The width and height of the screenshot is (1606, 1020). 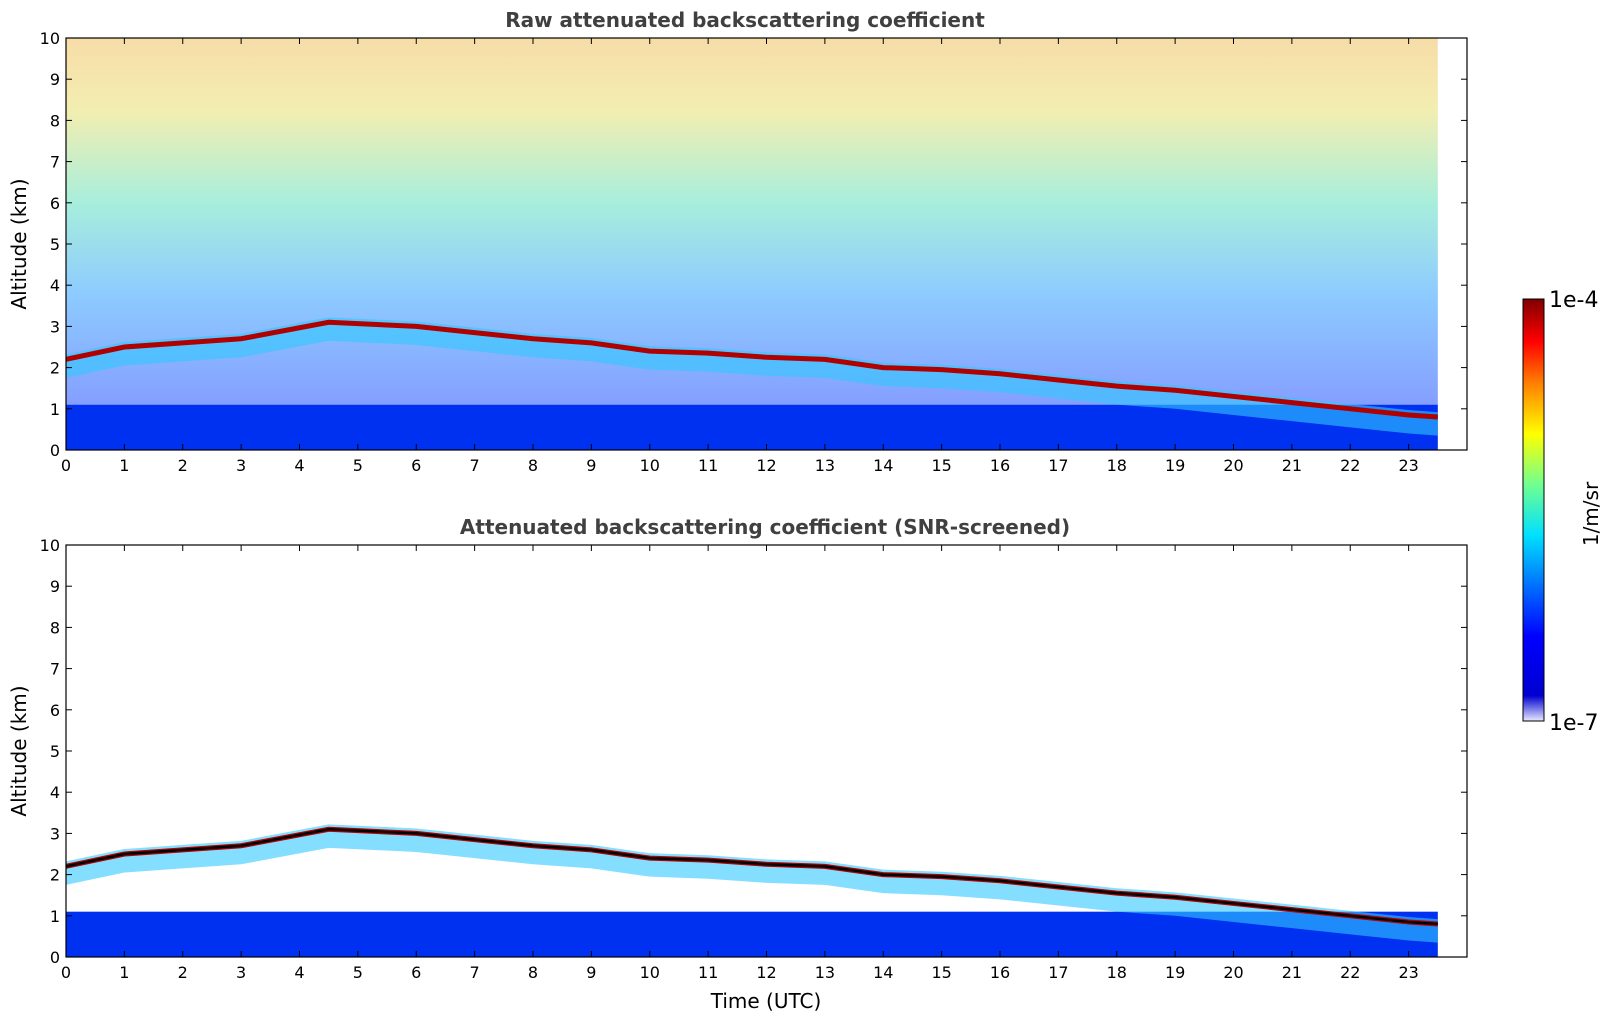 What do you see at coordinates (766, 1001) in the screenshot?
I see `x-axis-label: Time (UTC)` at bounding box center [766, 1001].